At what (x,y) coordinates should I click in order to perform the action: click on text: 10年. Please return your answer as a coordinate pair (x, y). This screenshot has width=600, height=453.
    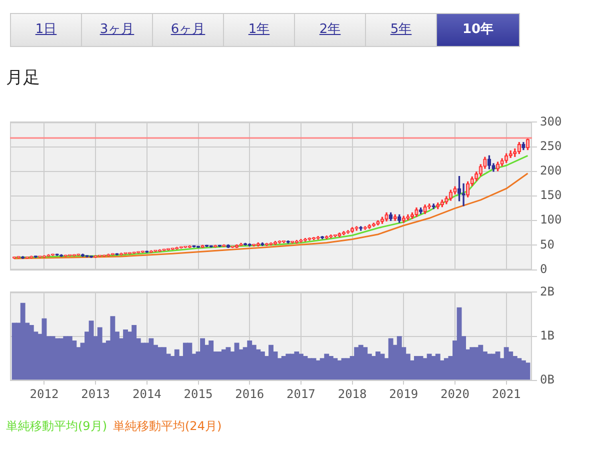
    Looking at the image, I should click on (478, 30).